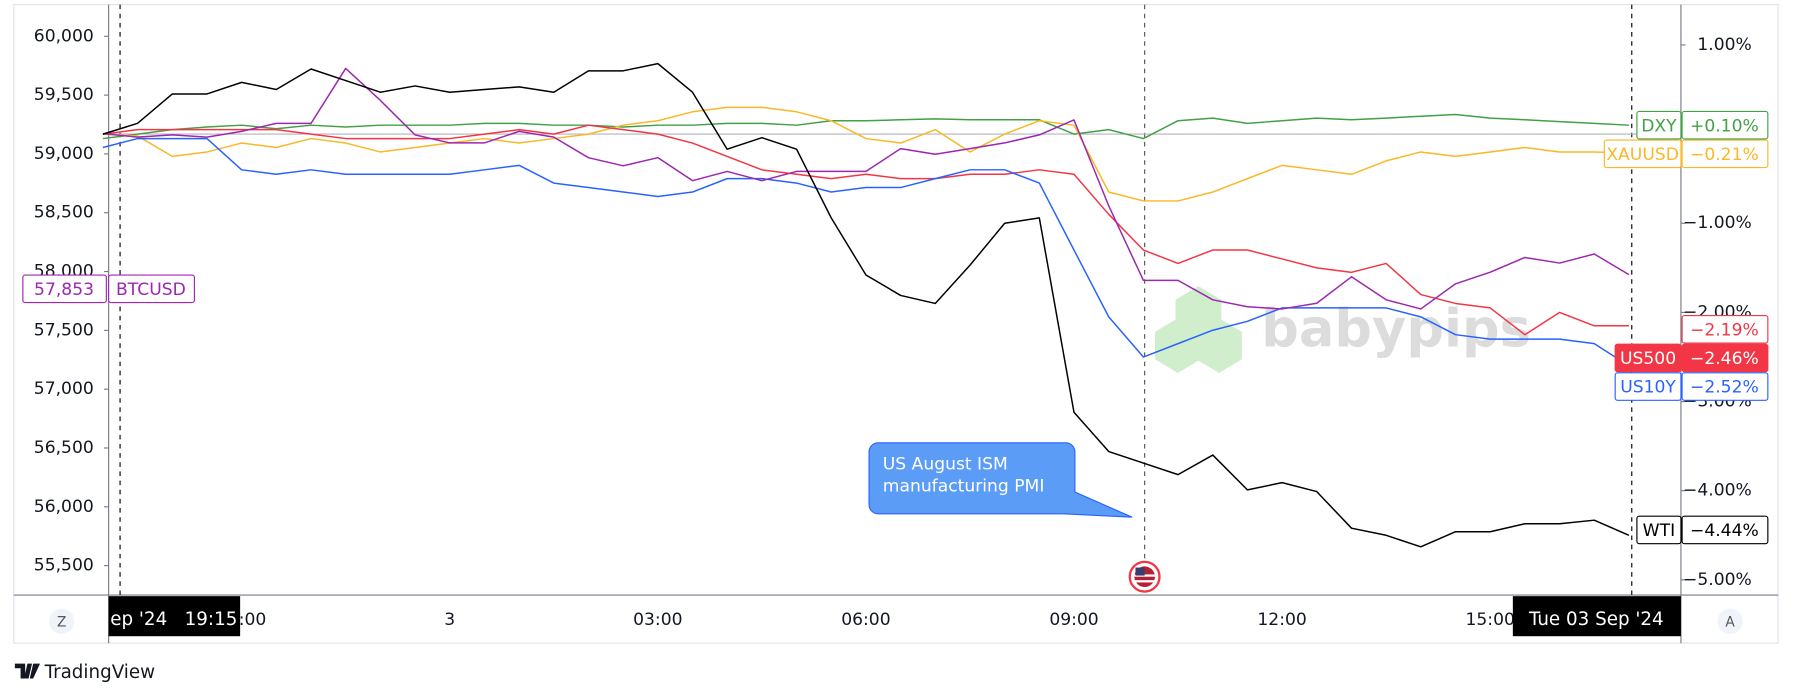  What do you see at coordinates (1724, 45) in the screenshot?
I see `y2-tick-label: 1.00%` at bounding box center [1724, 45].